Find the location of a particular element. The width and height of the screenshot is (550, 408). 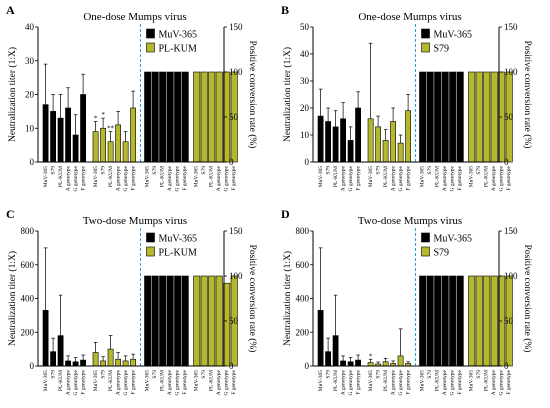

left-tick-label: 0 is located at coordinates (32, 366).